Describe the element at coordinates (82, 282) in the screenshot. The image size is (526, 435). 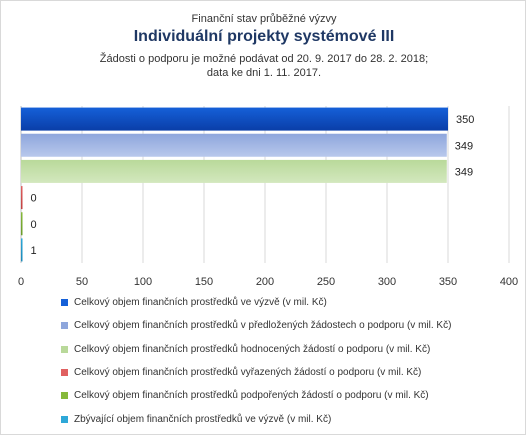
I see `x-tick-label: 50` at that location.